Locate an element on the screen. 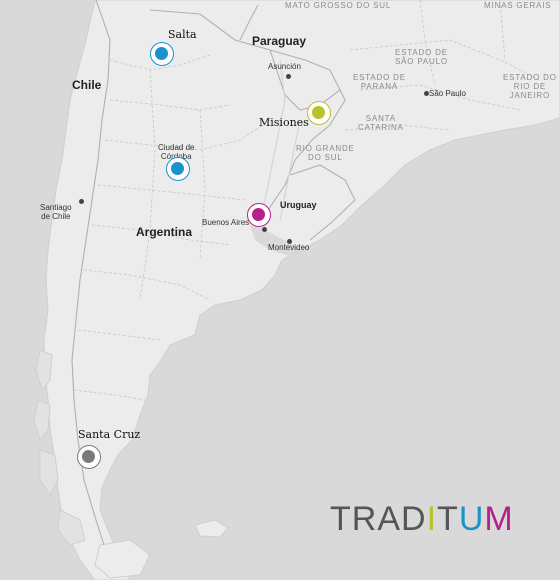 The image size is (560, 580). region-marker-santa-cruz is located at coordinates (89, 457).